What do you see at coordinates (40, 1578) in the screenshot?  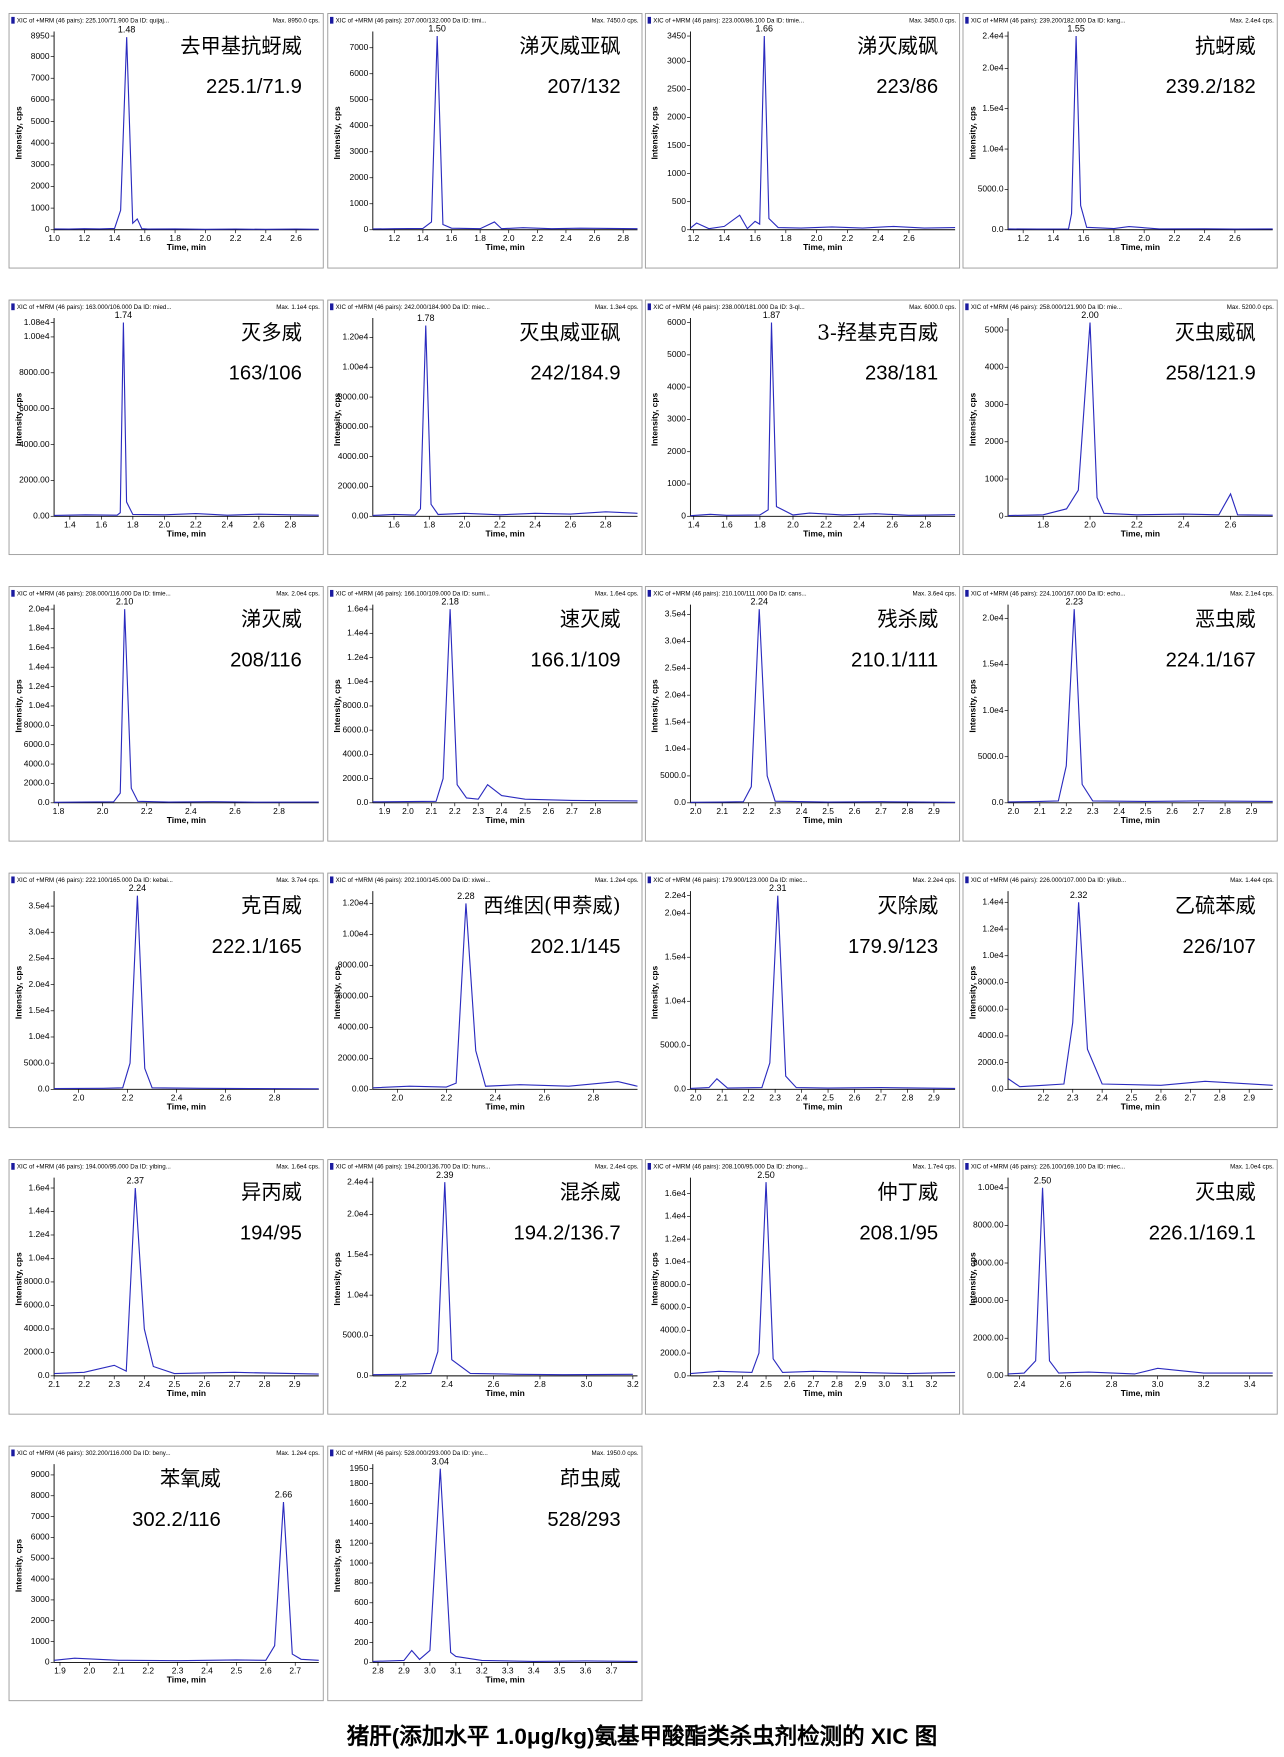 I see `y-tick-label: 4000` at bounding box center [40, 1578].